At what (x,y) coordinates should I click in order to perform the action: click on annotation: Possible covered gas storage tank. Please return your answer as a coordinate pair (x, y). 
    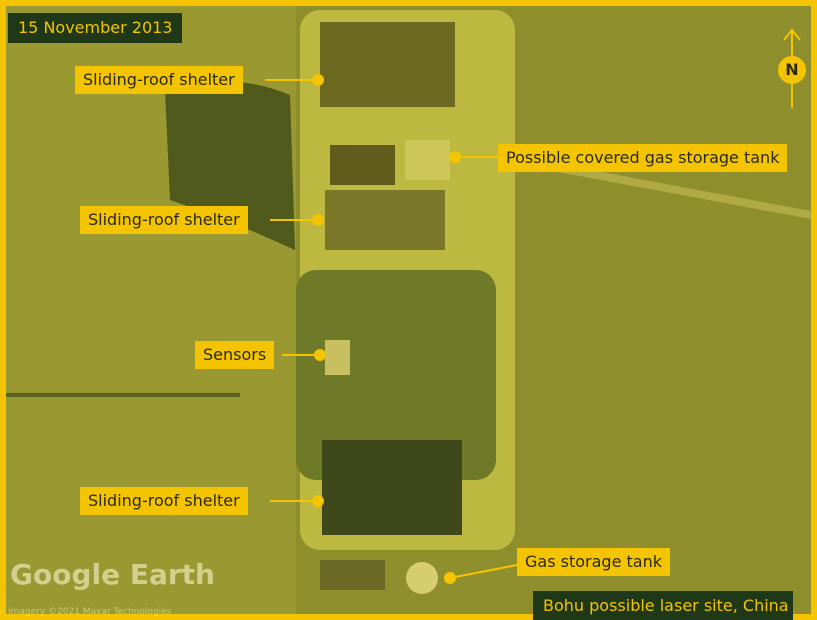
    Looking at the image, I should click on (643, 158).